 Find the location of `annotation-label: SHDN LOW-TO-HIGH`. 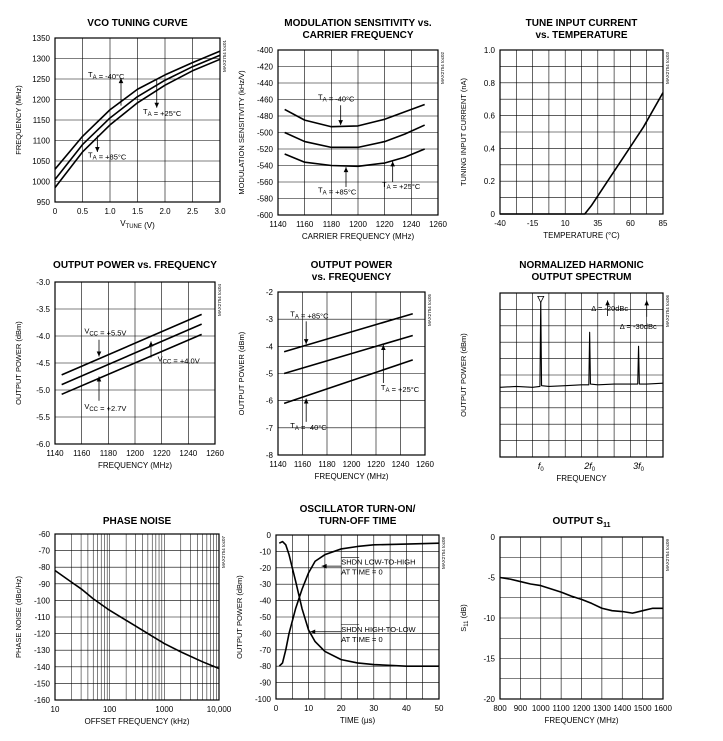

annotation-label: SHDN LOW-TO-HIGH is located at coordinates (378, 562).